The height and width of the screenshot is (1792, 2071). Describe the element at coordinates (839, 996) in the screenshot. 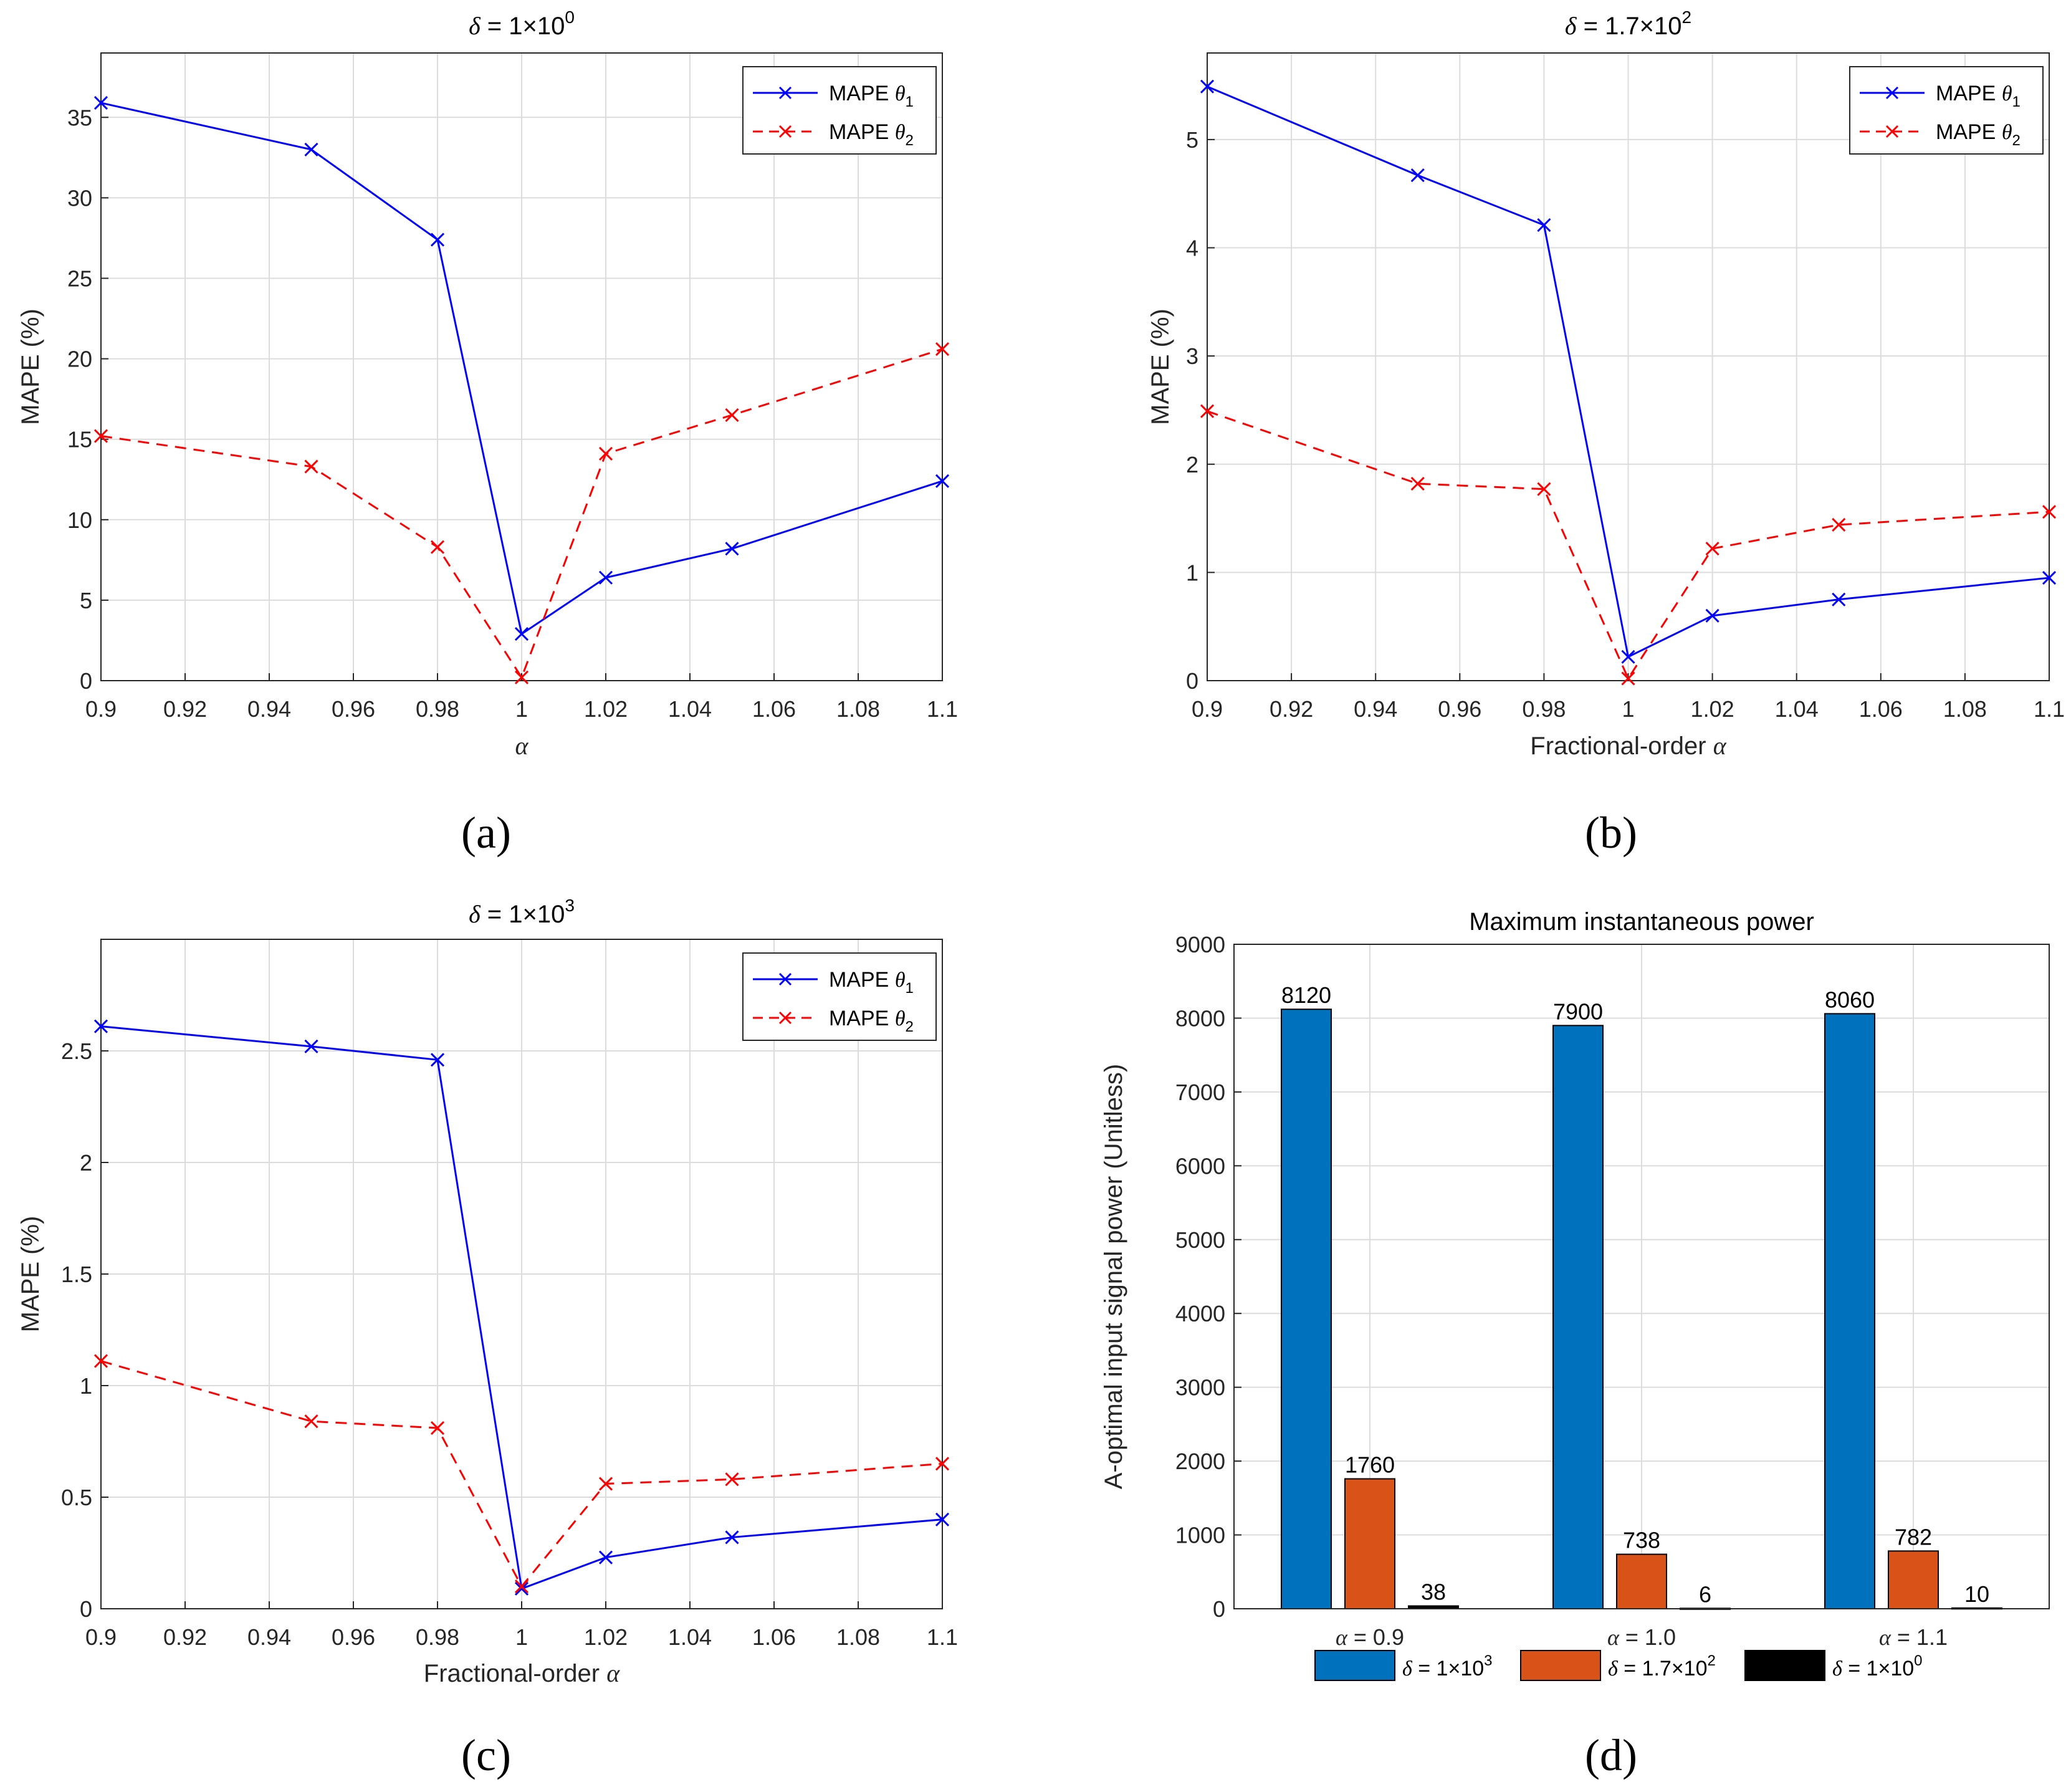

I see `panel-c-legend-box` at that location.